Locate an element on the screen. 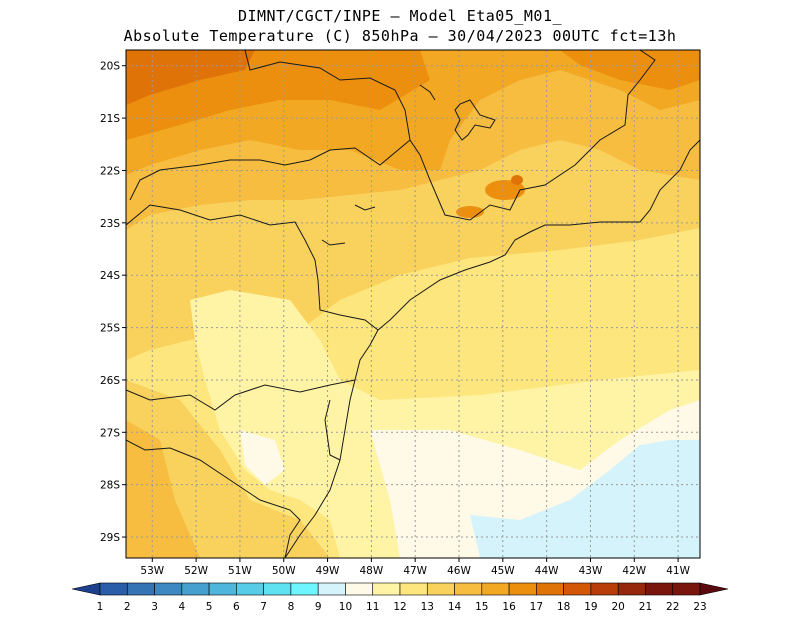 This screenshot has height=618, width=800. colorbar-label: 19 is located at coordinates (590, 607).